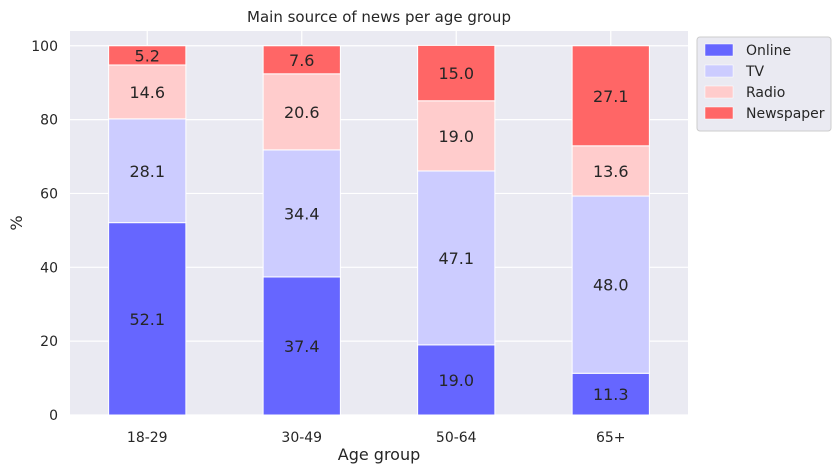  I want to click on y-tick-label: 60, so click(49, 194).